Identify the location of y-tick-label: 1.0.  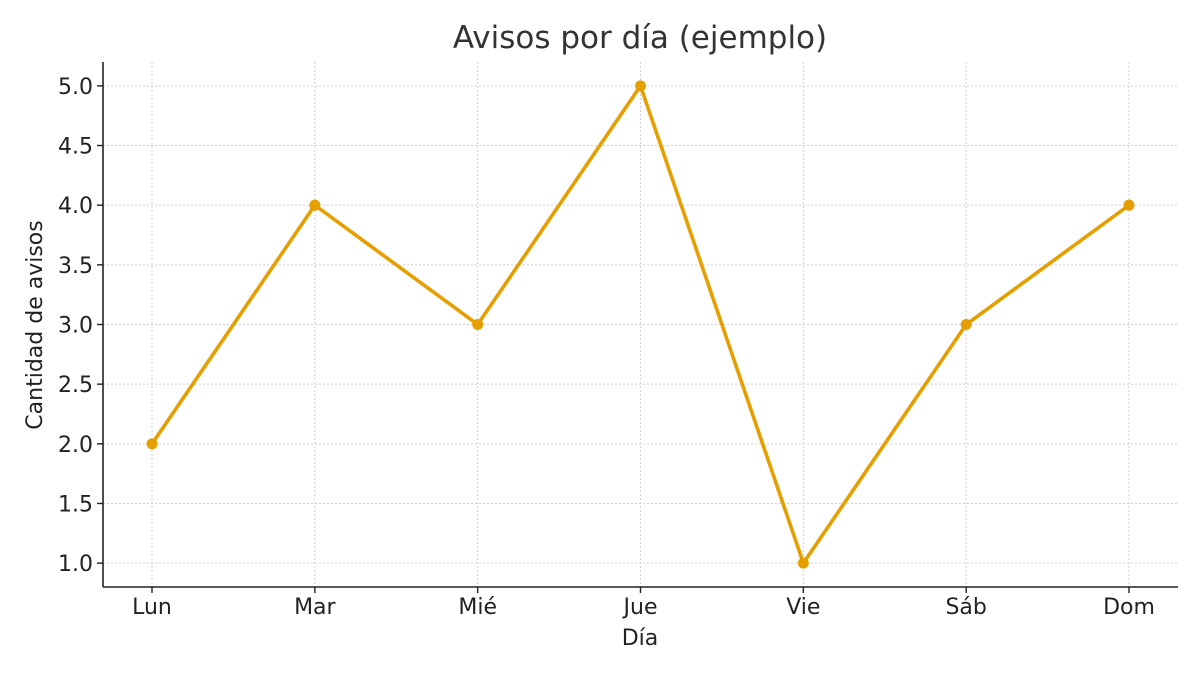
(75, 564).